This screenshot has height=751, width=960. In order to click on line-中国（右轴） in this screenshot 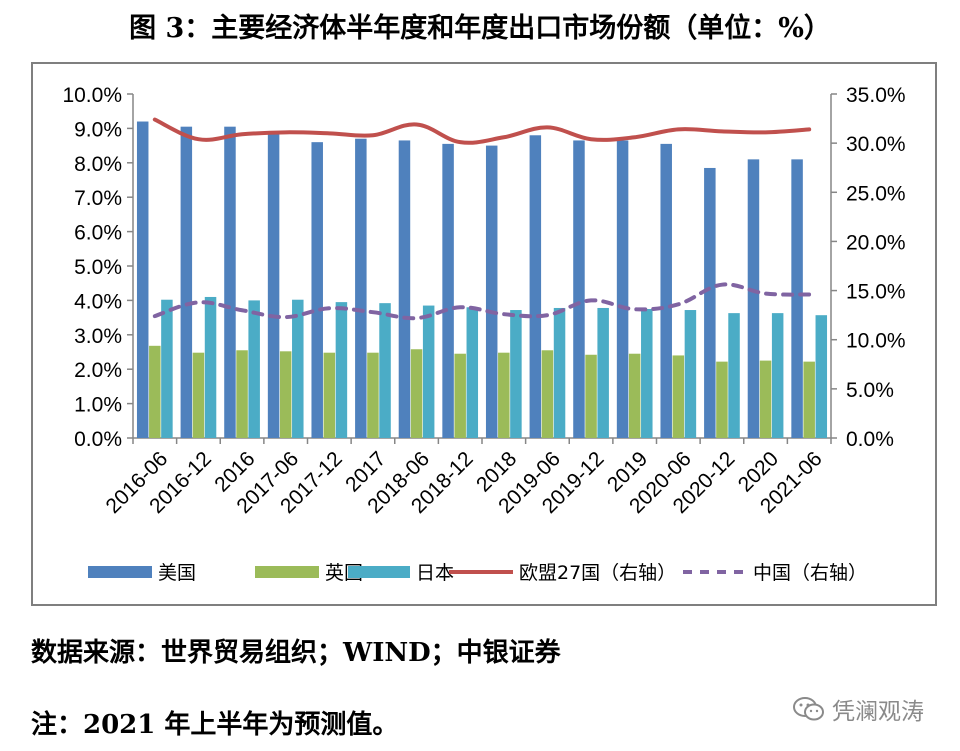, I will do `click(482, 301)`.